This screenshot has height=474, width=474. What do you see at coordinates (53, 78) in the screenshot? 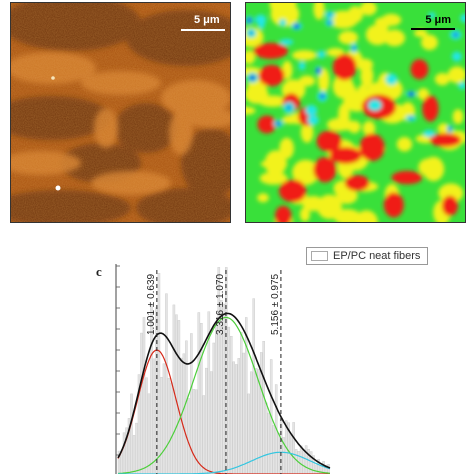
I see `afm-bright-spot` at bounding box center [53, 78].